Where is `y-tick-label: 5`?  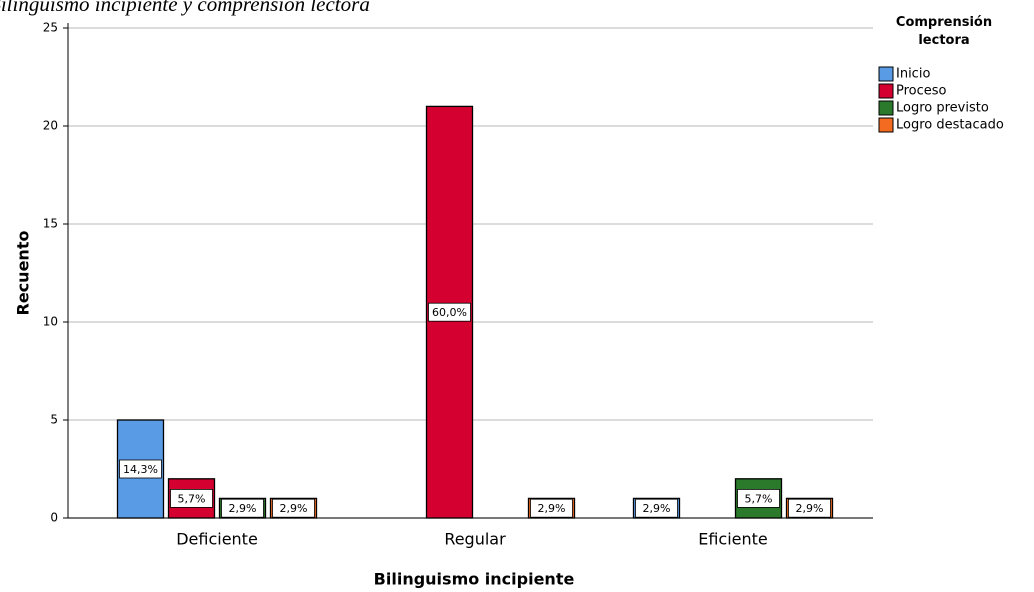
y-tick-label: 5 is located at coordinates (54, 420).